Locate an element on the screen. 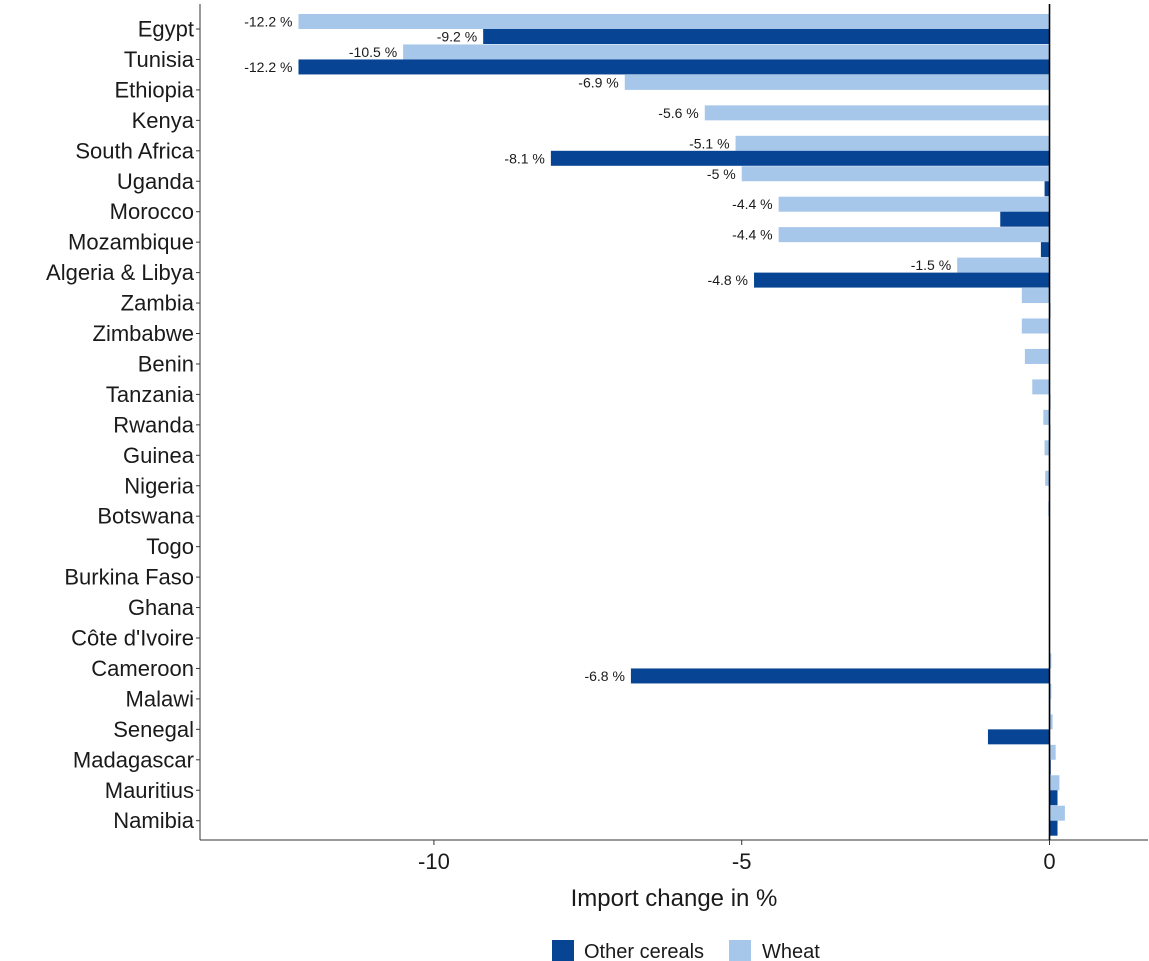  category-label-ghana: Ghana is located at coordinates (161, 607).